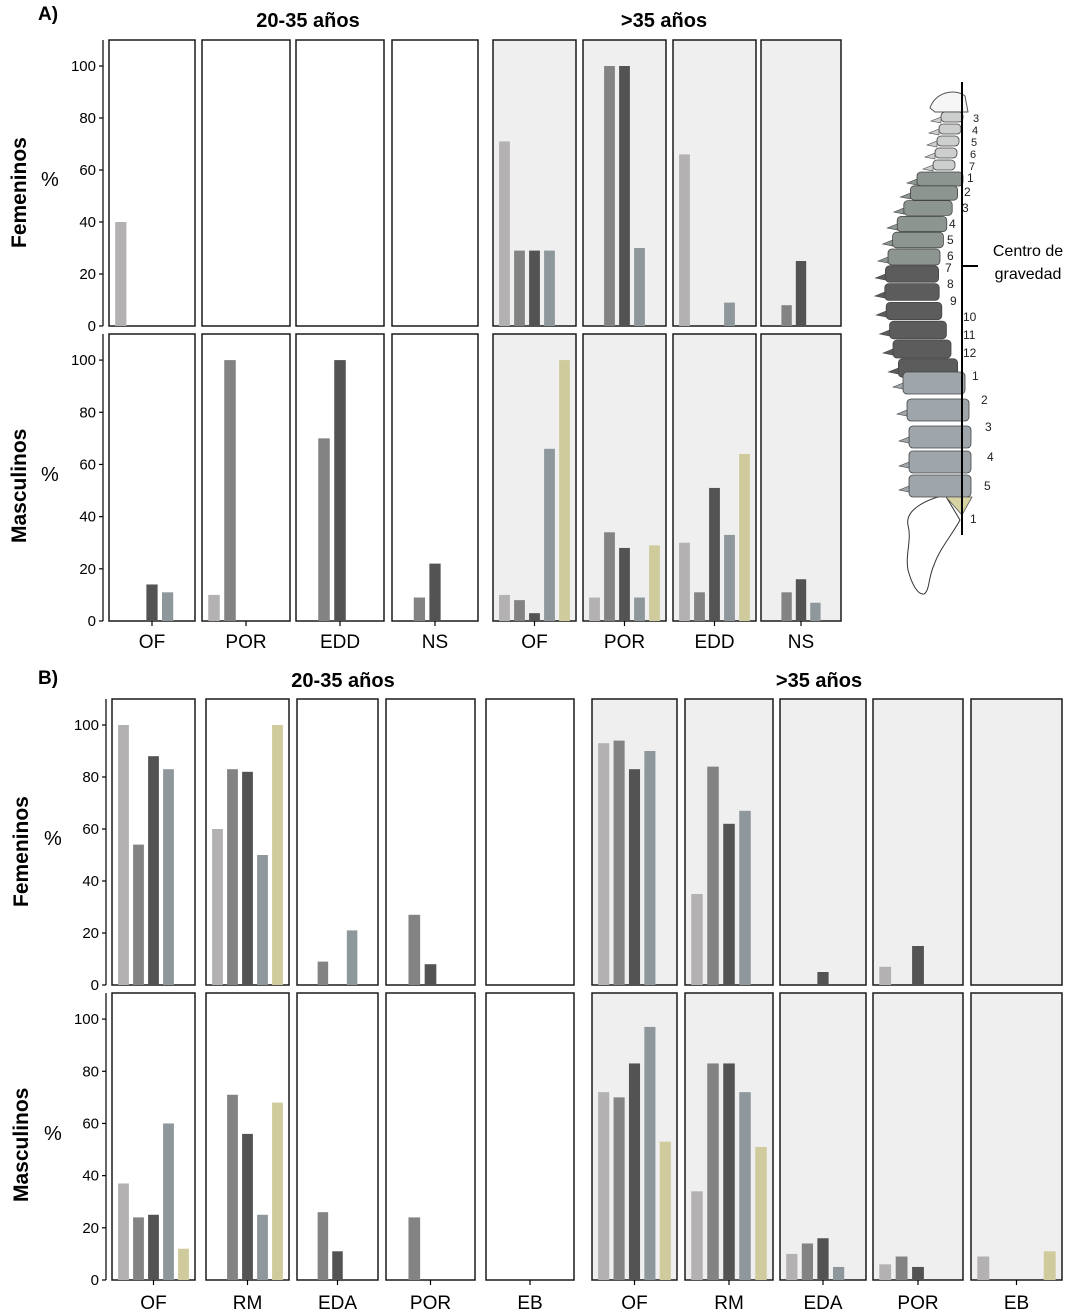 This screenshot has height=1315, width=1086. I want to click on vertebra-number: 11, so click(969, 335).